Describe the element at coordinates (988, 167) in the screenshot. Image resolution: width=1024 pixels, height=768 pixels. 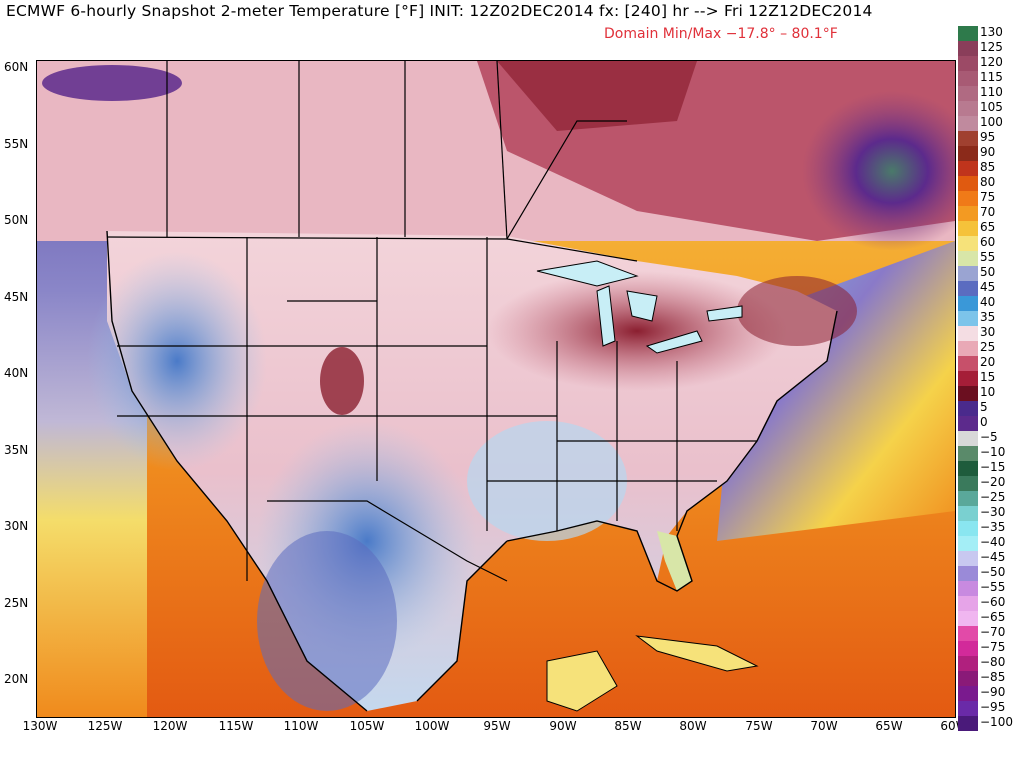
I see `colorbar-tick-label: 85` at that location.